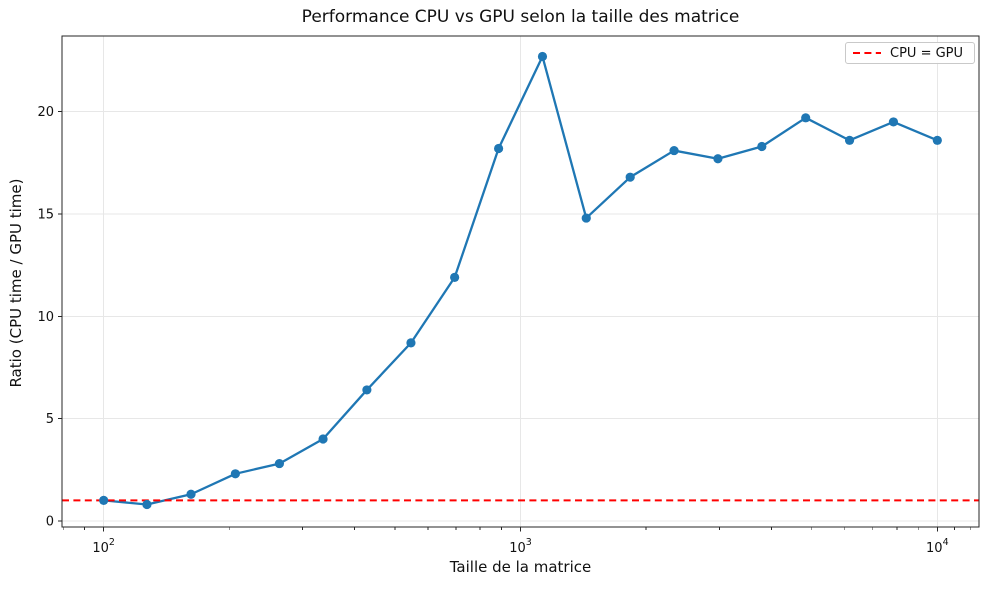  I want to click on legend: CPU = GPU, so click(910, 53).